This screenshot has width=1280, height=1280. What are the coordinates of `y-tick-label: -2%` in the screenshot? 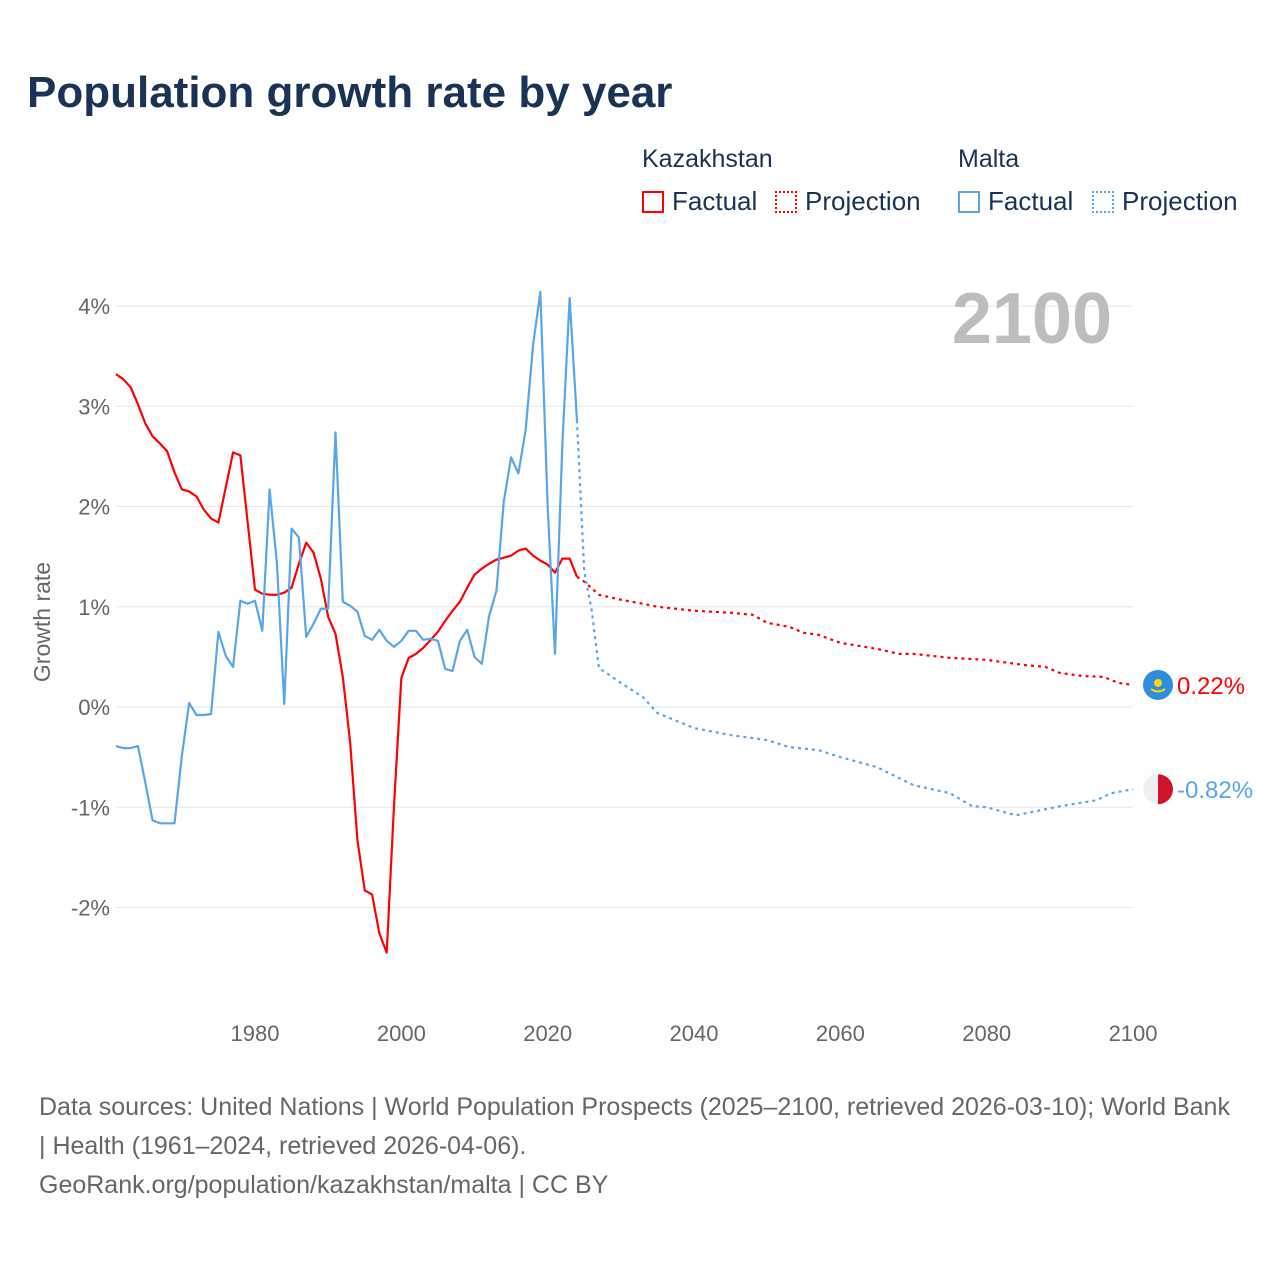 It's located at (90, 908).